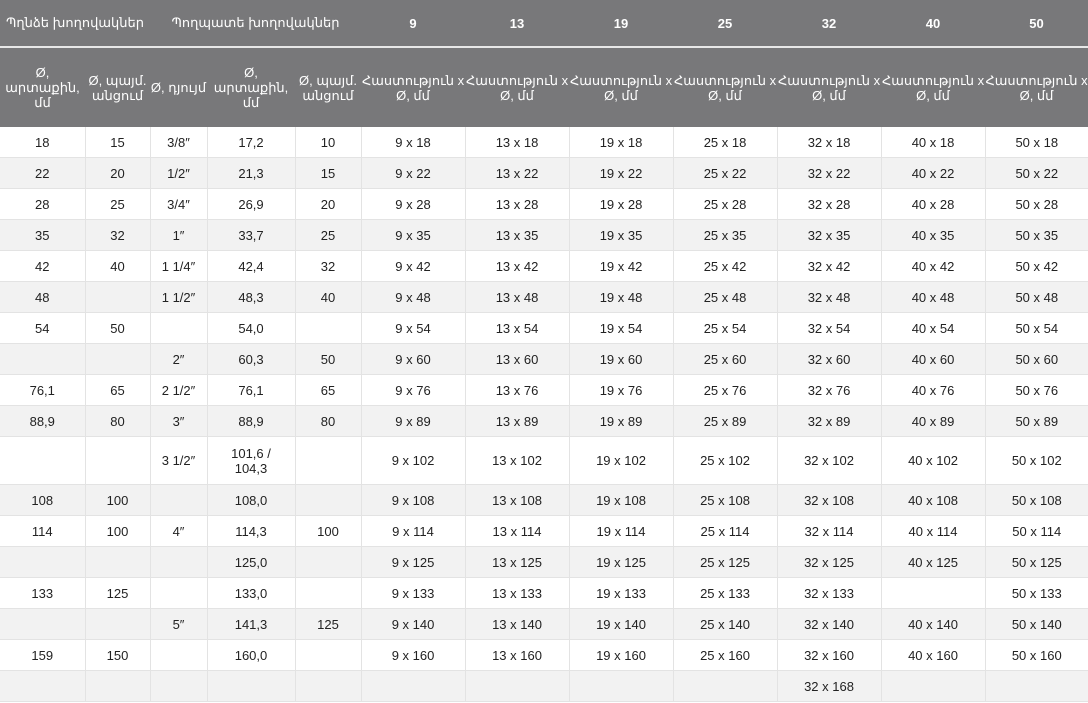  I want to click on table-cell: 50 x 133, so click(1036, 593).